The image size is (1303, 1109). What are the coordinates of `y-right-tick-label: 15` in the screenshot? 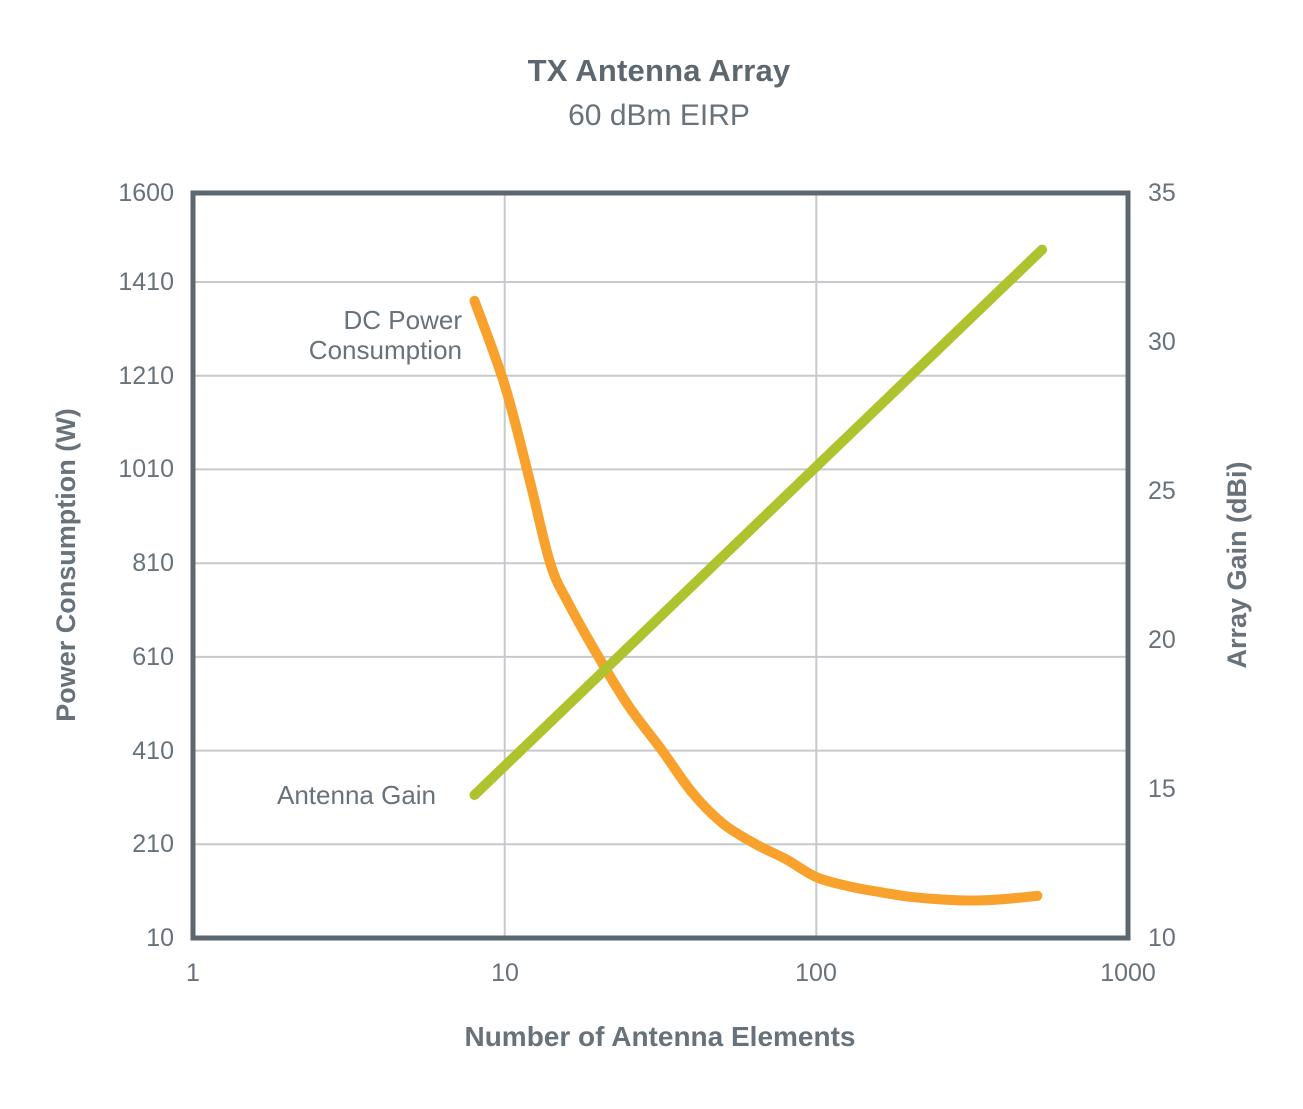 It's located at (1162, 789).